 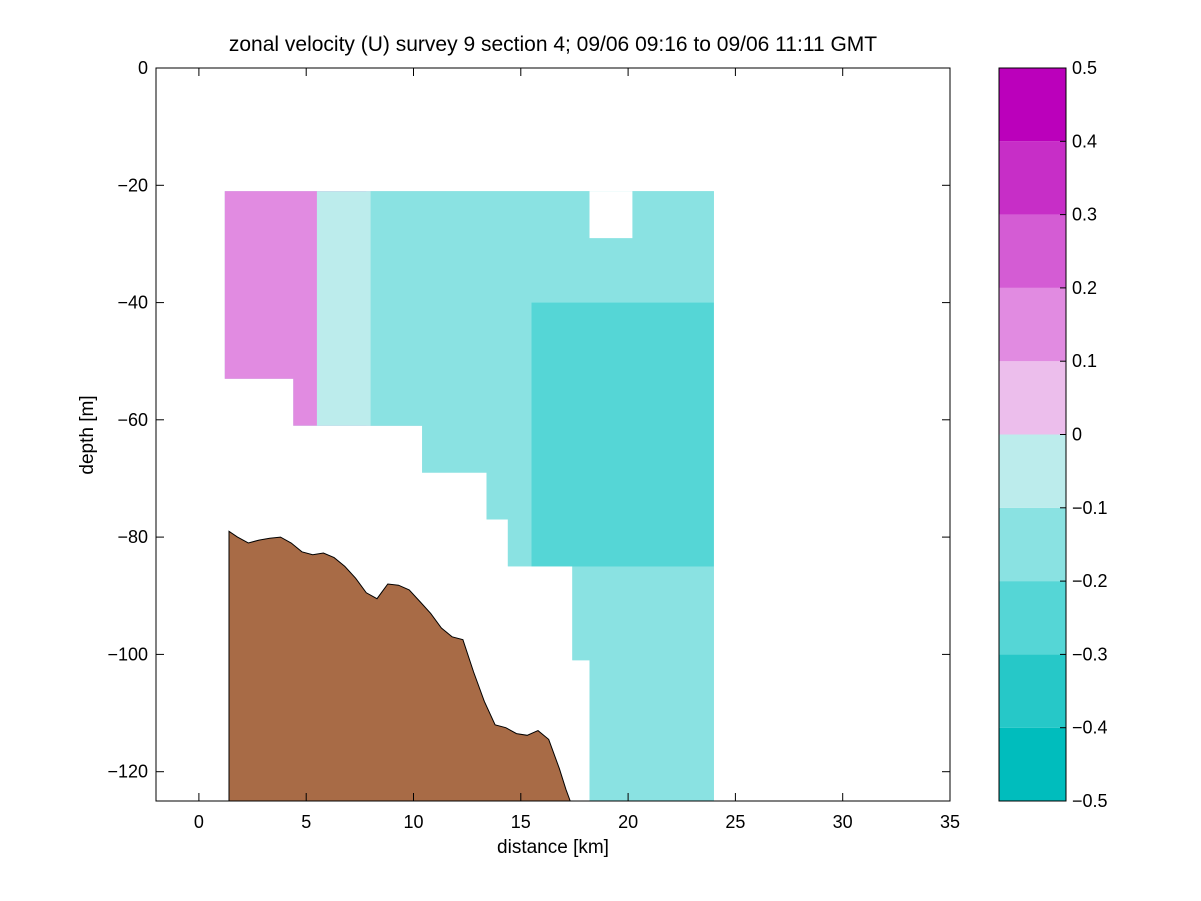 I want to click on colorbar: −0.5 −0.4 −0.3 −0.2 −0.1 0 0.1 0.2 0.3 0.4 0.5, so click(x=1053, y=434).